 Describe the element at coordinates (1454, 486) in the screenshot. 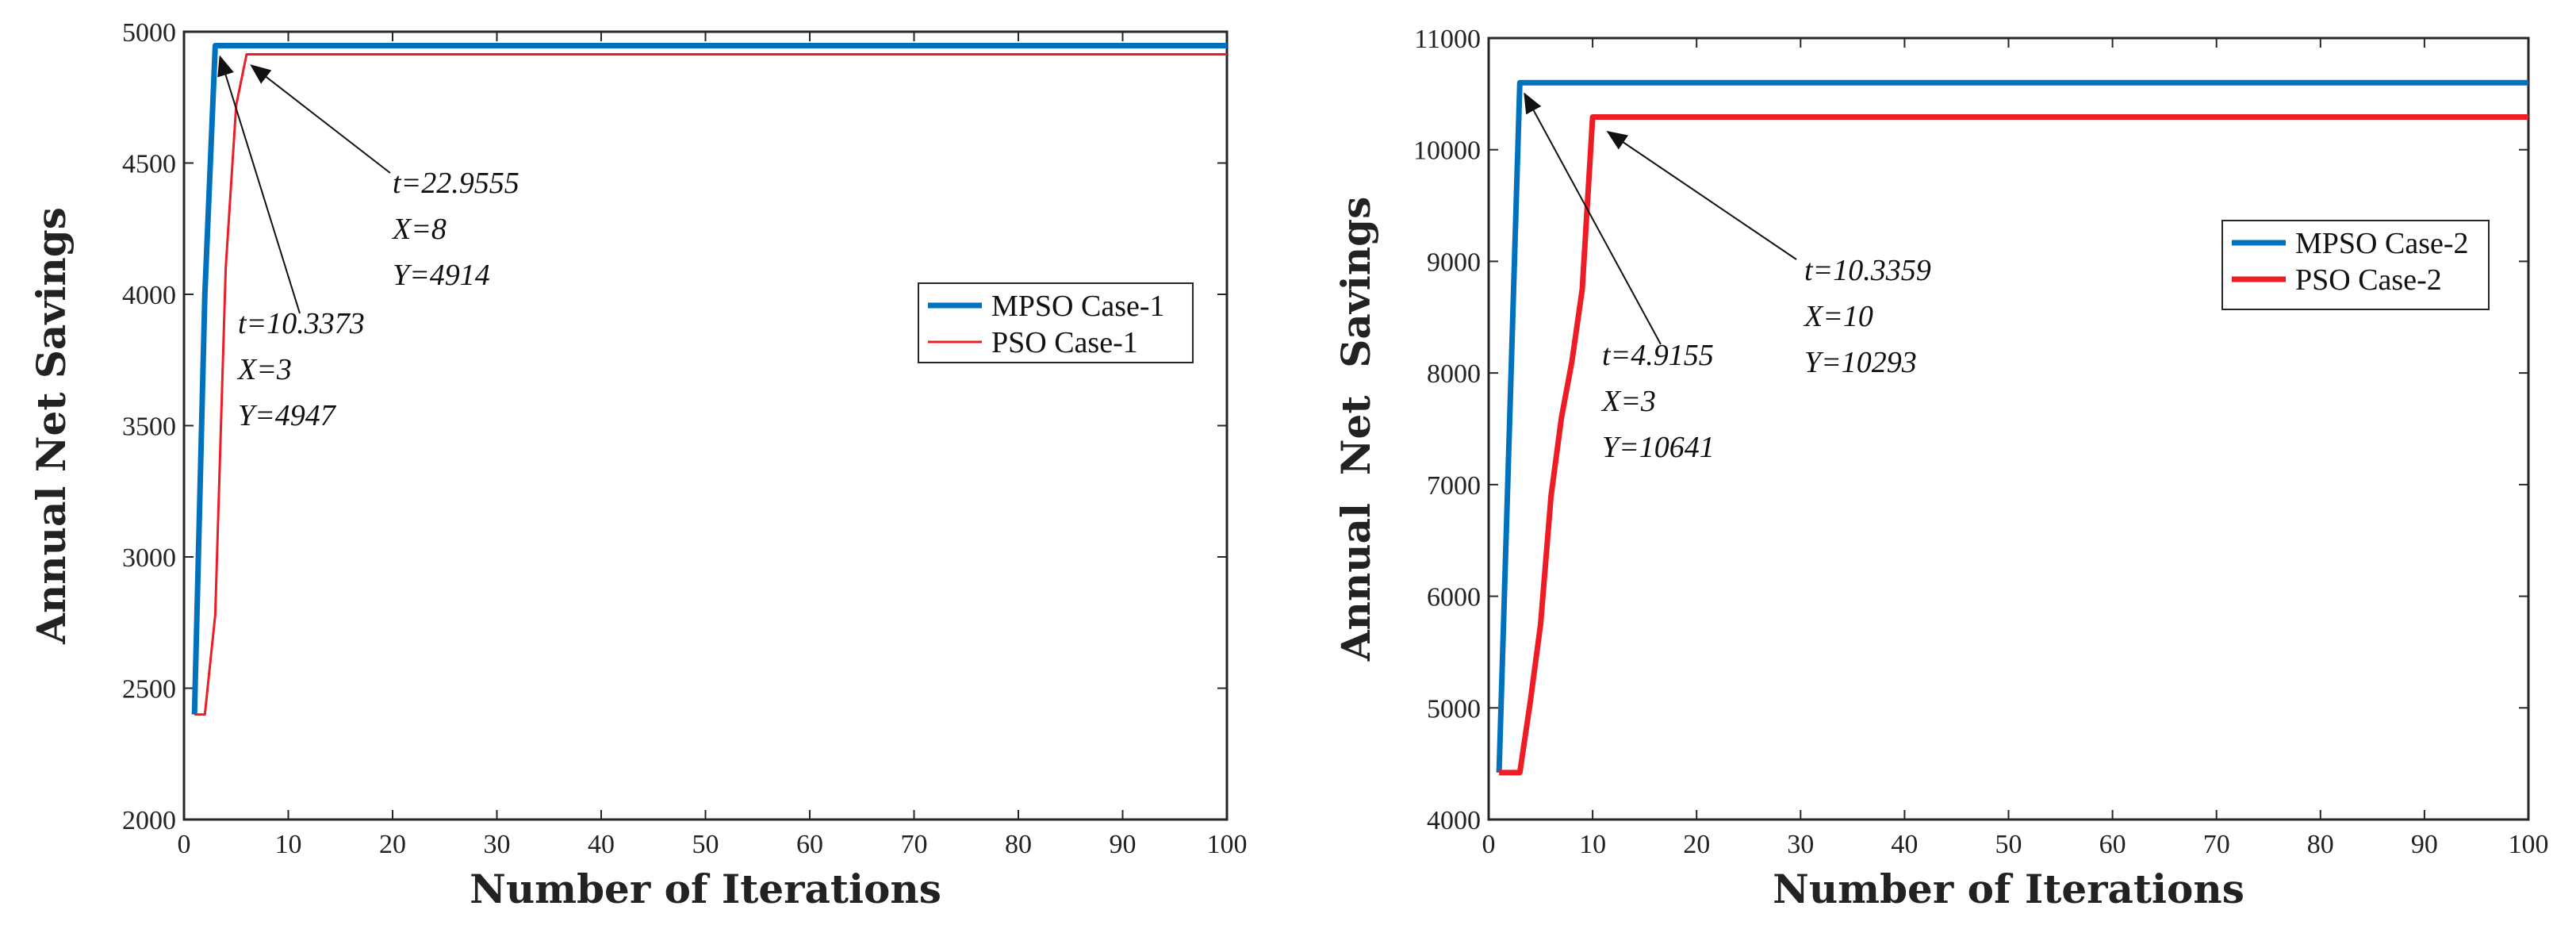

I see `y-tick-label: 7000` at that location.